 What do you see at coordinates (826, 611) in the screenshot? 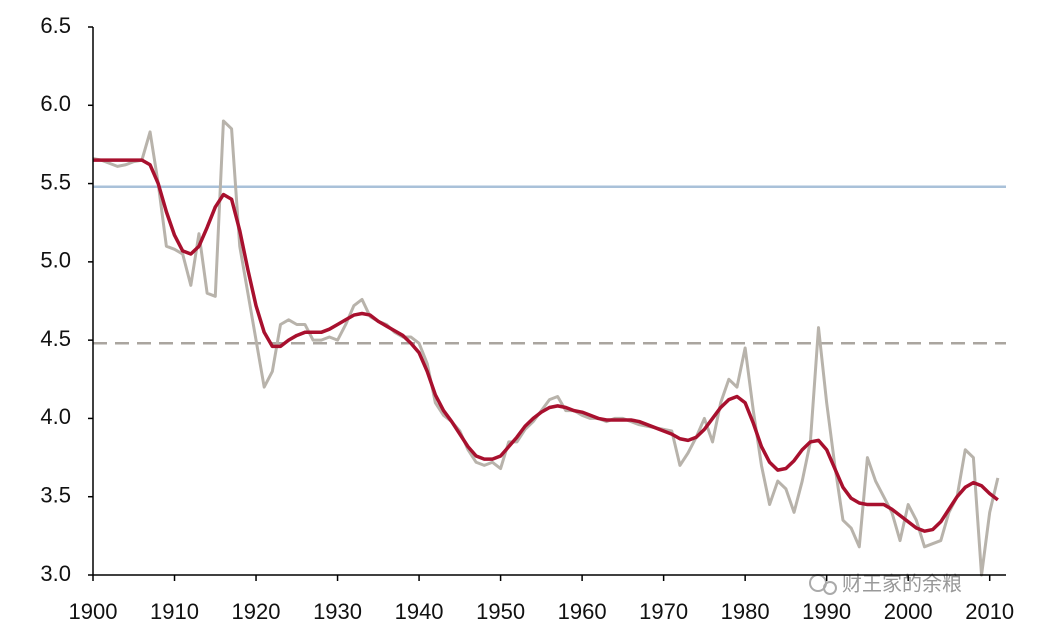
I see `x-tick-label: 1990` at bounding box center [826, 611].